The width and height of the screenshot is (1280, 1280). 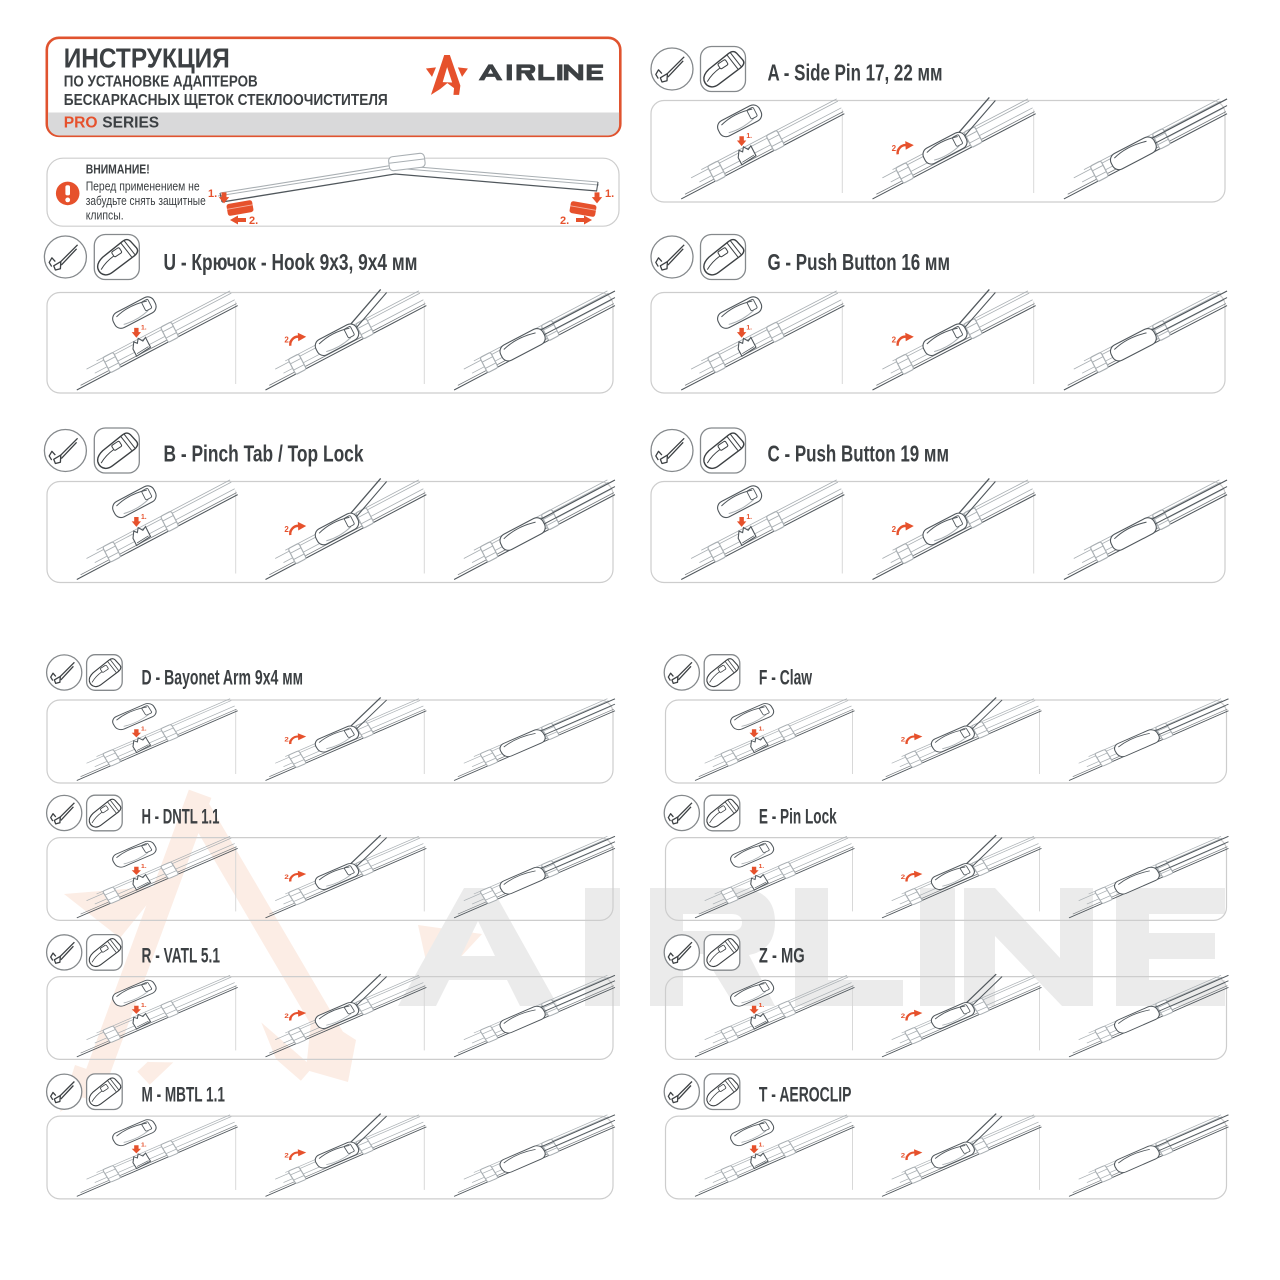 I want to click on svg-text: забудьте снять защитные, so click(x=146, y=201).